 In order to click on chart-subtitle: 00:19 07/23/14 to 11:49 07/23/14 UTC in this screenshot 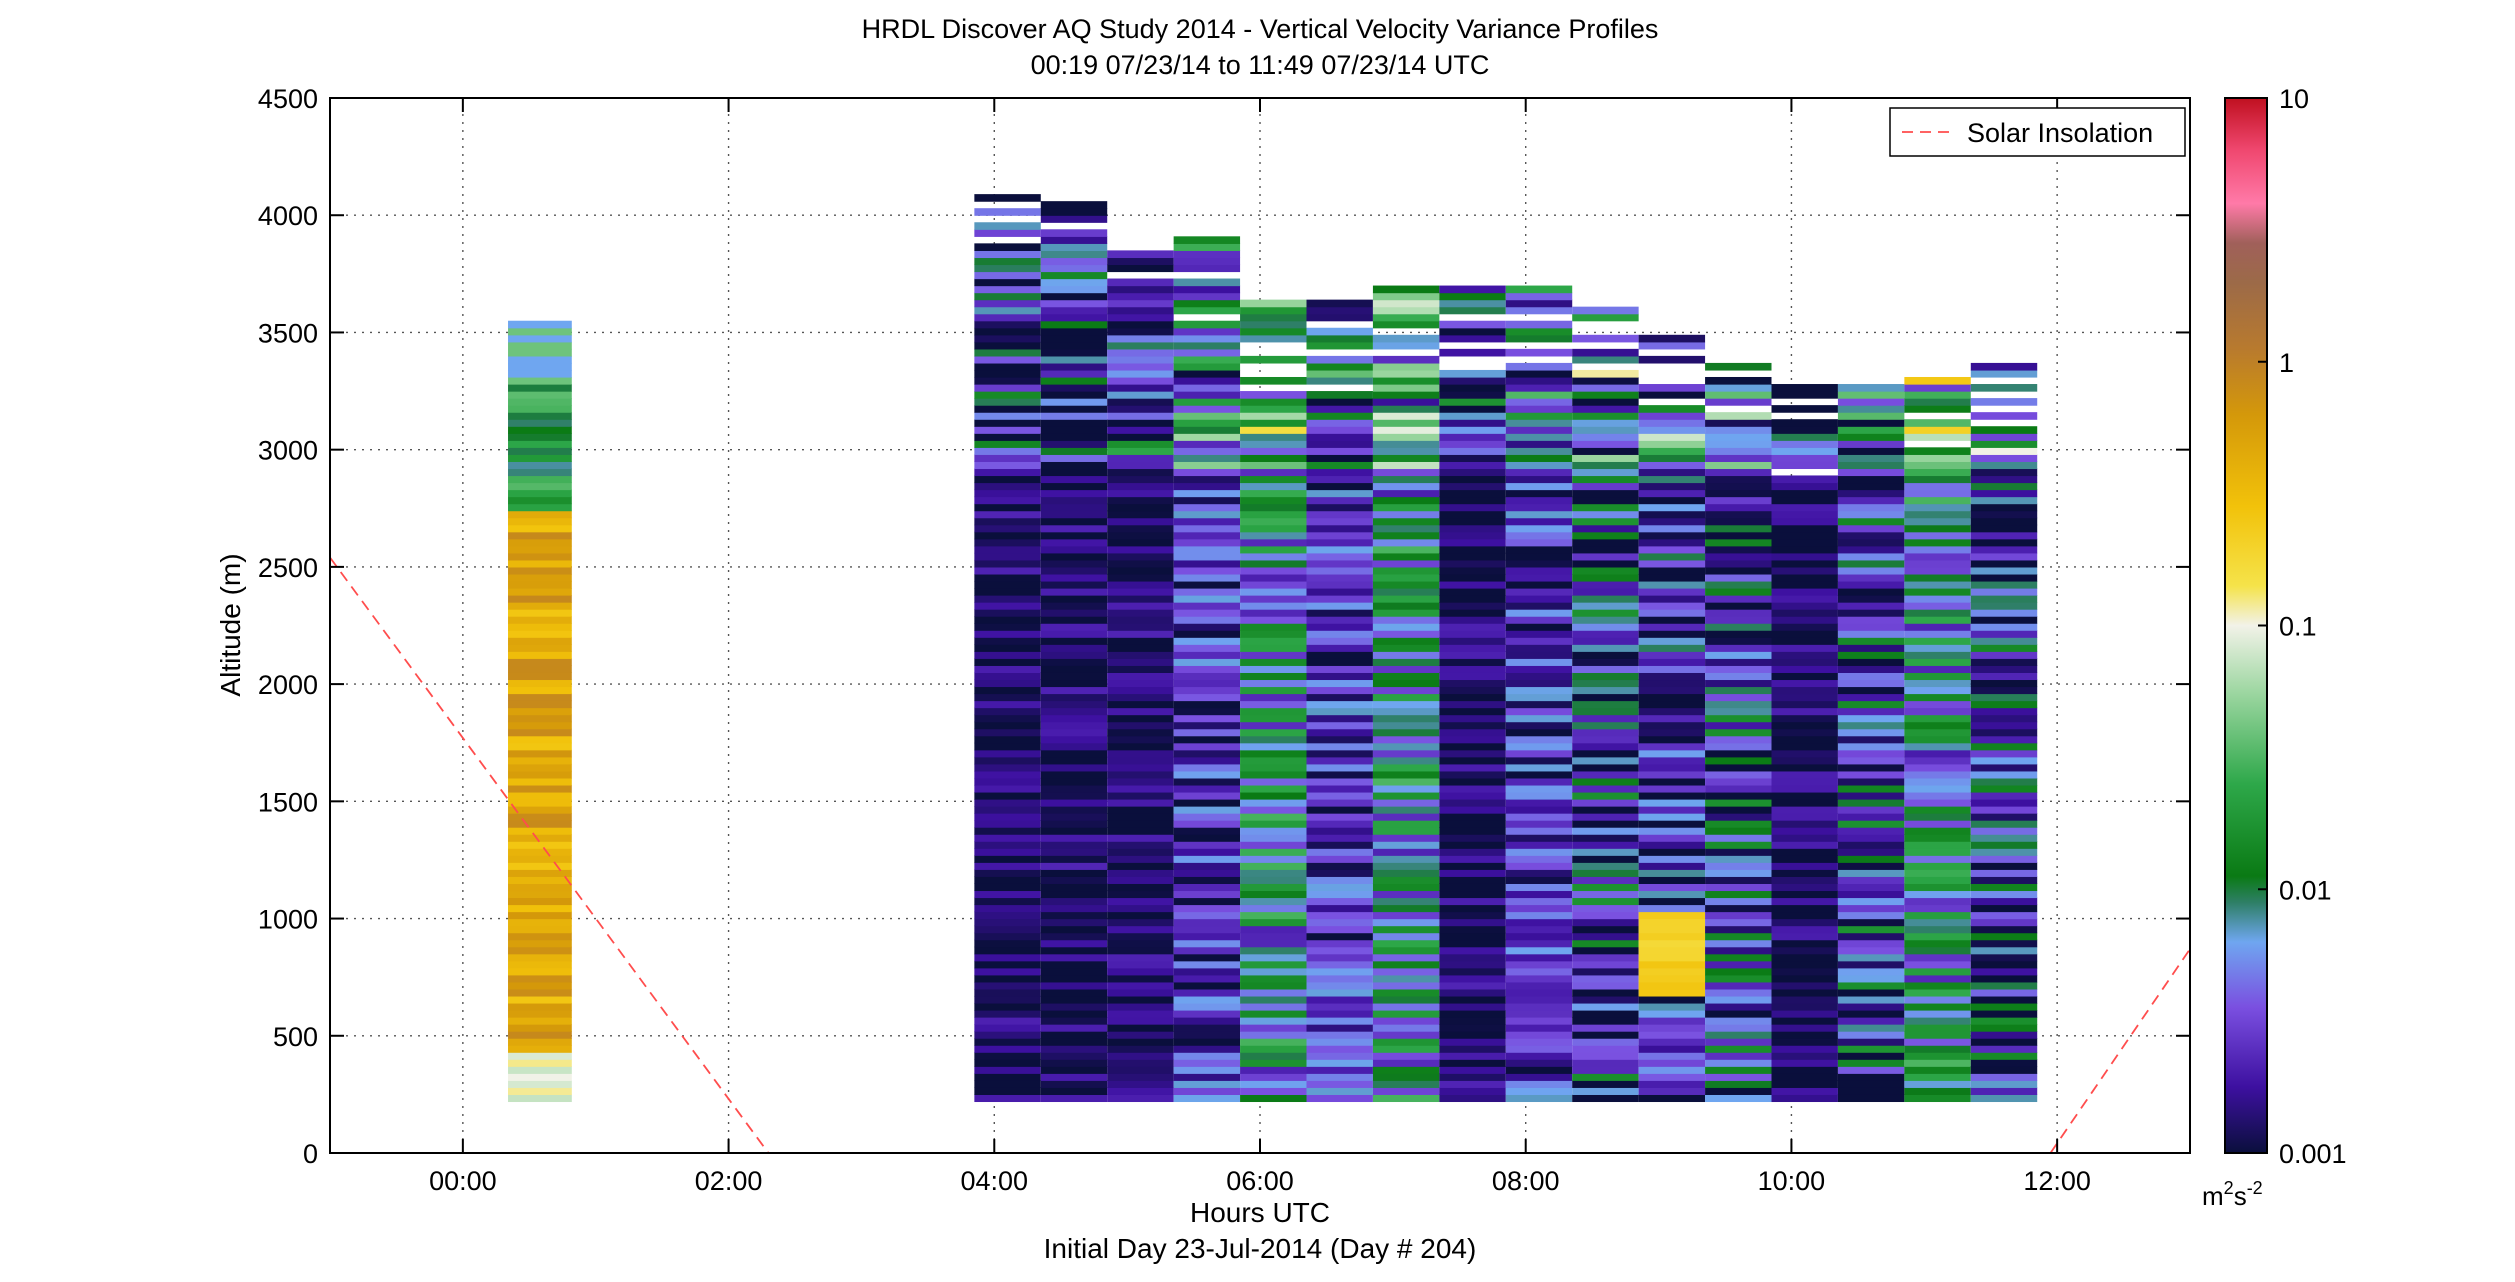, I will do `click(1260, 65)`.